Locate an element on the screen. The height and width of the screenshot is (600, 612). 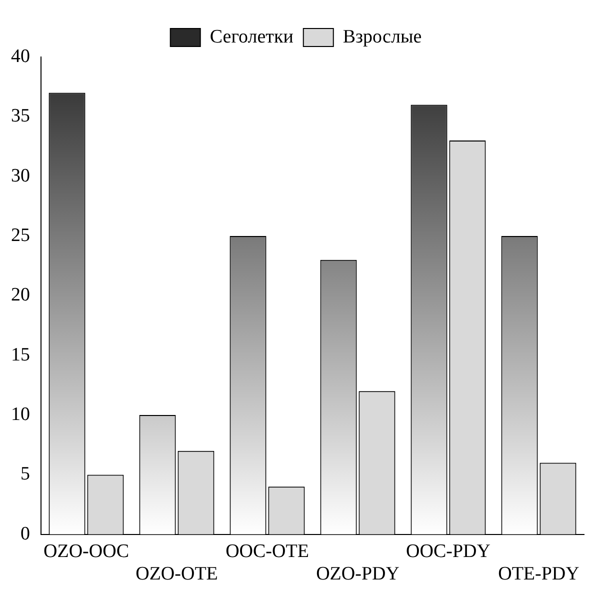
y-tick-label: 20 is located at coordinates (20, 295).